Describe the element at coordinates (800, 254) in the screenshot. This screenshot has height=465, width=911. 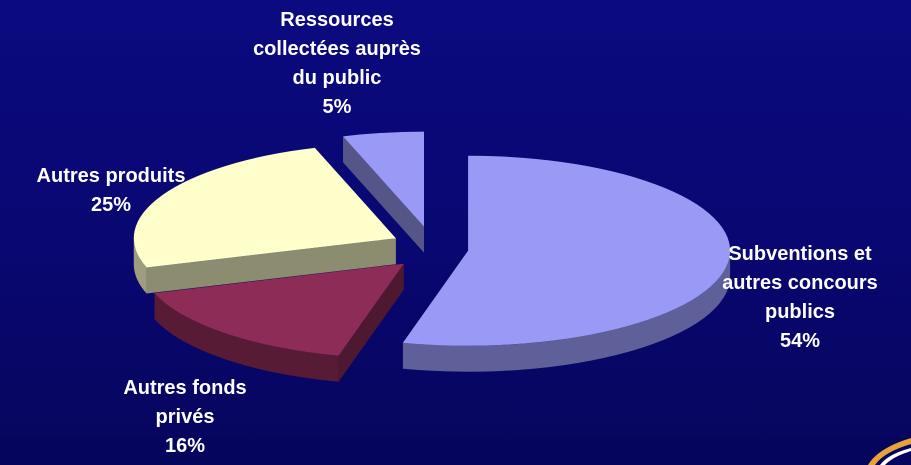
I see `slice-label-subventions-line-1: Subventions et` at that location.